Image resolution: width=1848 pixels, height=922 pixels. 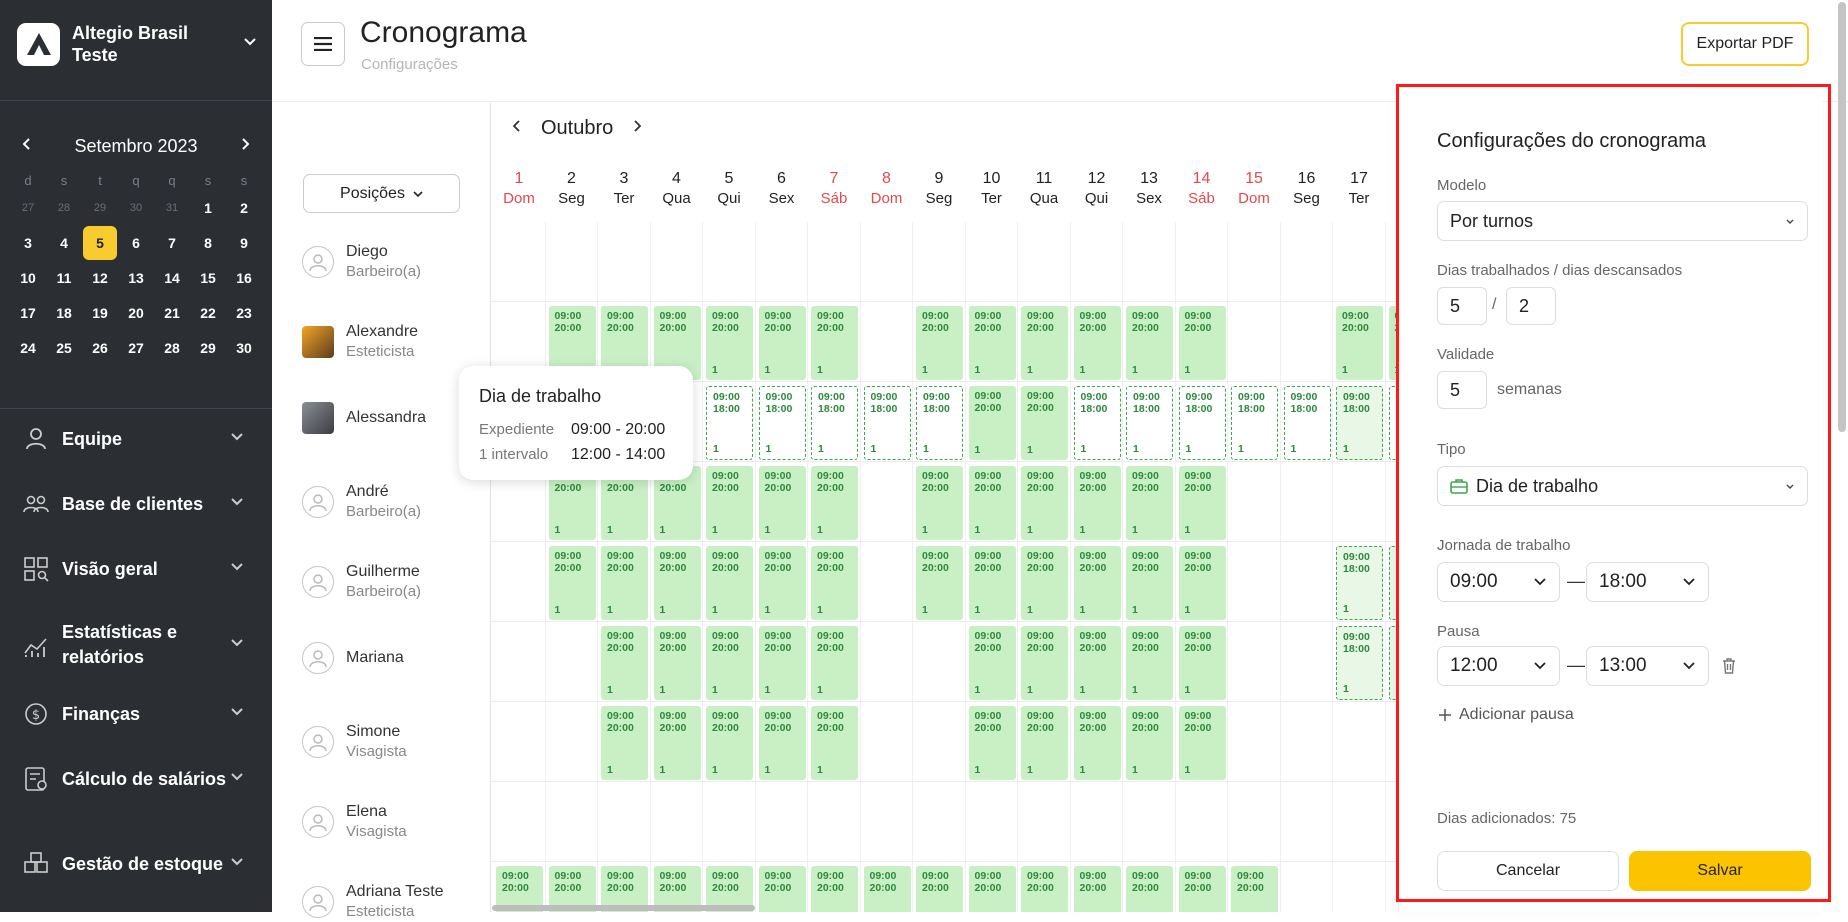 What do you see at coordinates (245, 146) in the screenshot?
I see `calendar-next-button` at bounding box center [245, 146].